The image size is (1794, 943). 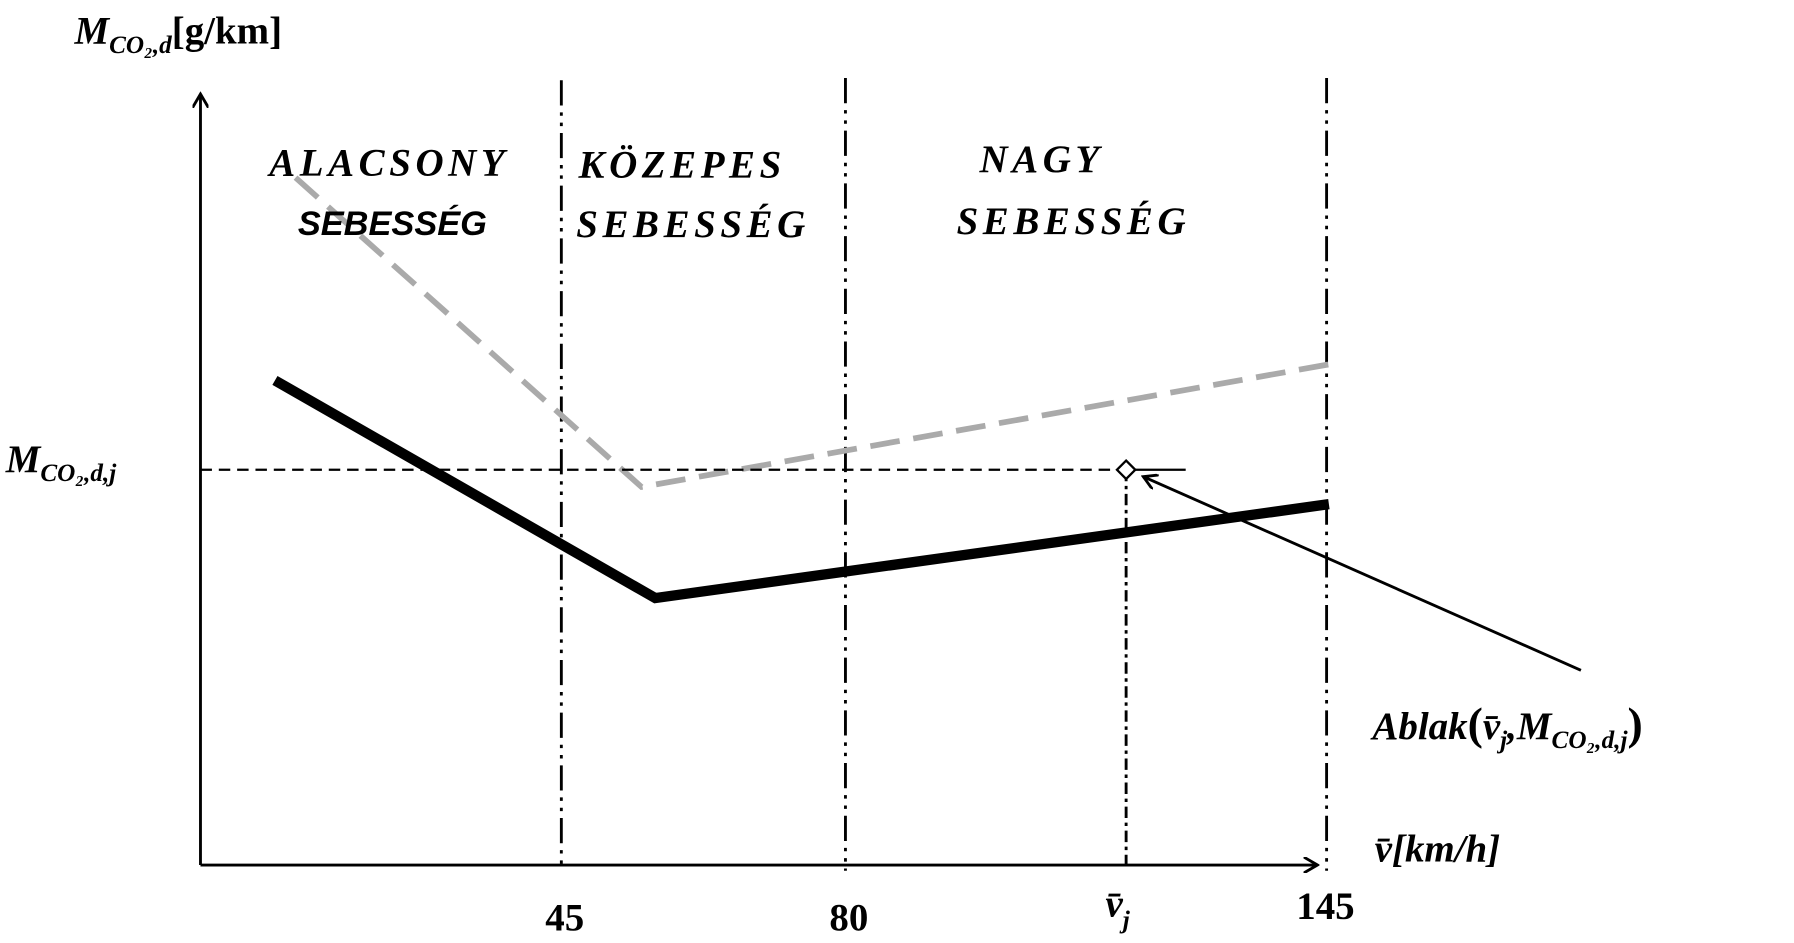 What do you see at coordinates (387, 162) in the screenshot?
I see `zone-label: ALACSONY` at bounding box center [387, 162].